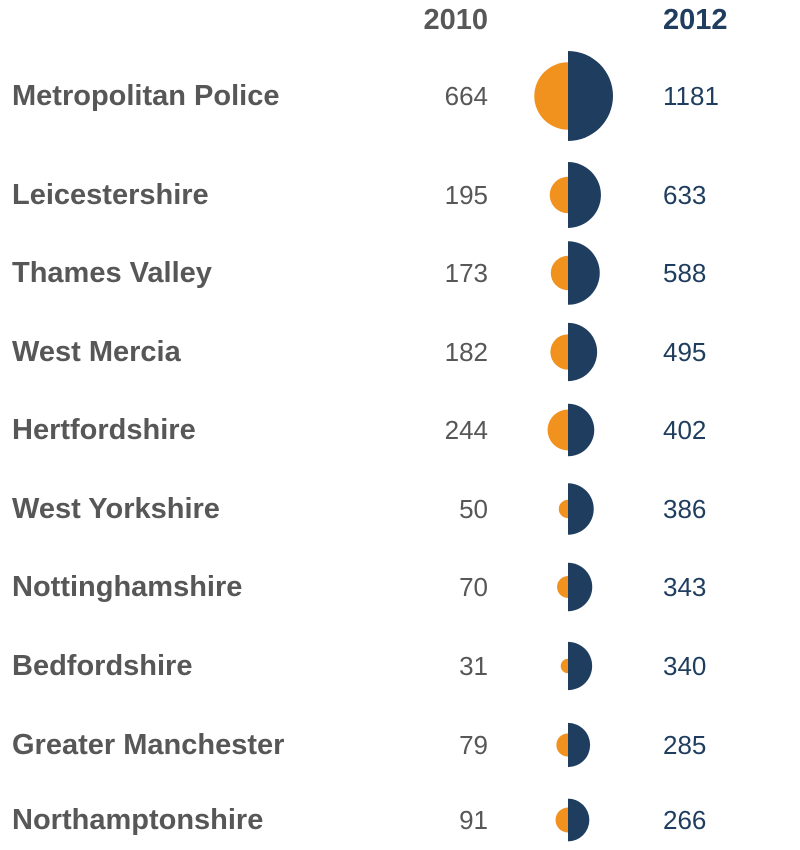 This screenshot has width=800, height=850. I want to click on value-2012: 285, so click(685, 745).